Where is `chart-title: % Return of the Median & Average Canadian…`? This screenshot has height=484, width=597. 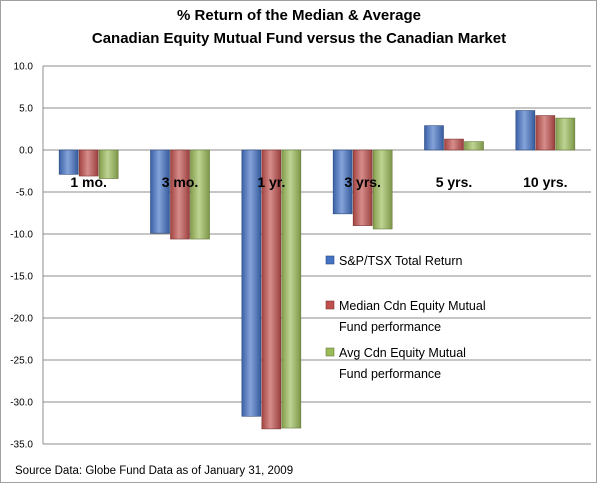 chart-title: % Return of the Median & Average Canadian… is located at coordinates (299, 27).